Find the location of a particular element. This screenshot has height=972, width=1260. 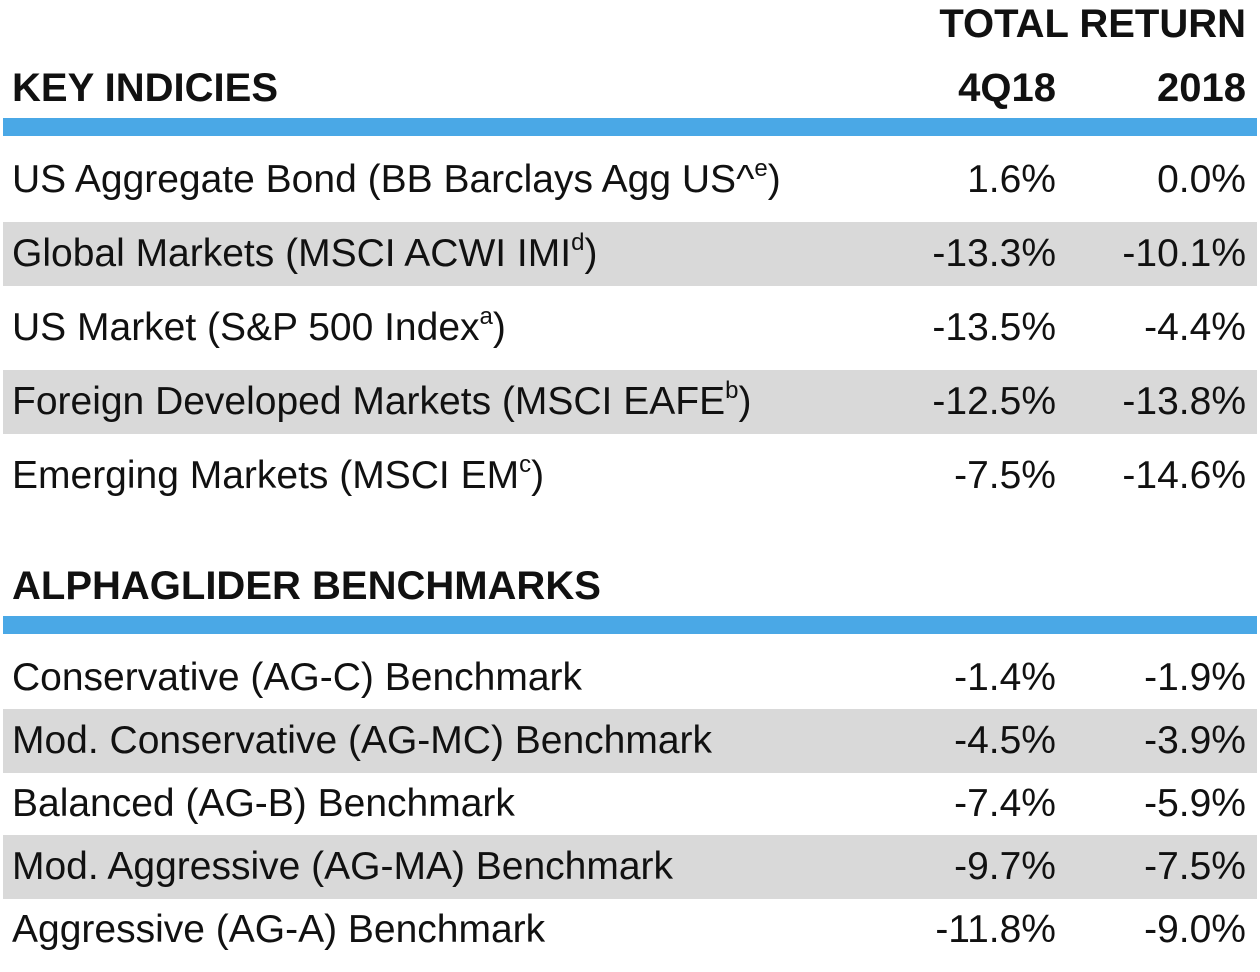

row-value-4q18: -9.7% is located at coordinates (1005, 866).